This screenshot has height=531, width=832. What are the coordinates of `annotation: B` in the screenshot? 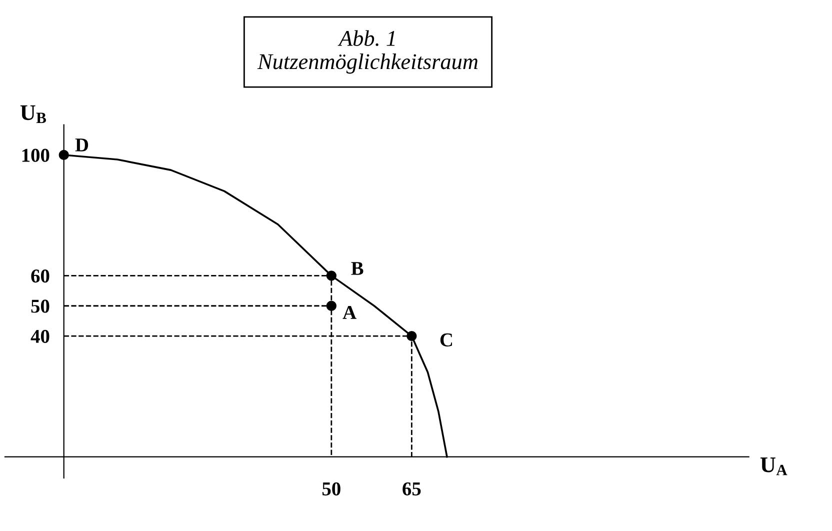 It's located at (357, 268).